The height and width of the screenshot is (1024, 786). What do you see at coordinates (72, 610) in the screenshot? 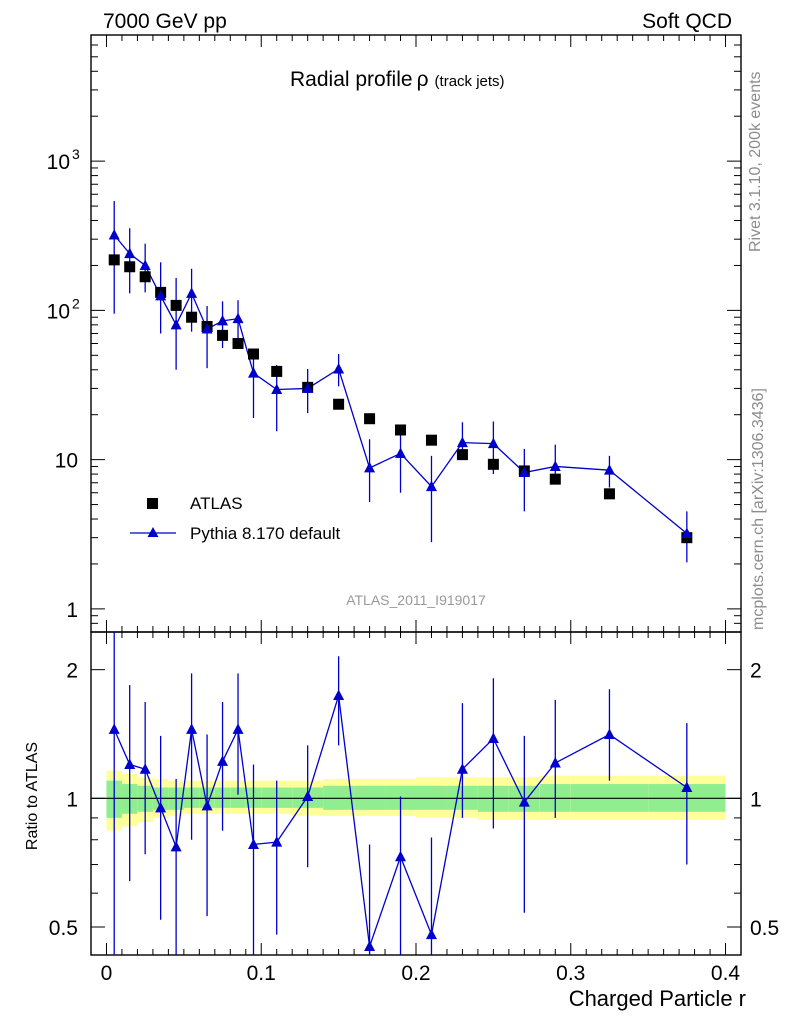
I see `main-y-tick-label: 1` at bounding box center [72, 610].